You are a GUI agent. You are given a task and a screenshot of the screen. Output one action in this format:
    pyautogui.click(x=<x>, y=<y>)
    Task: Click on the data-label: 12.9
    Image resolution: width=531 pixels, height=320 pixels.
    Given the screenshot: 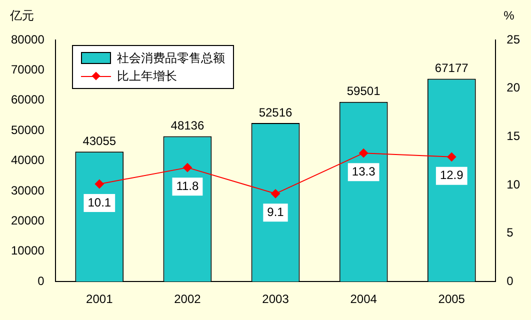 What is the action you would take?
    pyautogui.click(x=452, y=175)
    